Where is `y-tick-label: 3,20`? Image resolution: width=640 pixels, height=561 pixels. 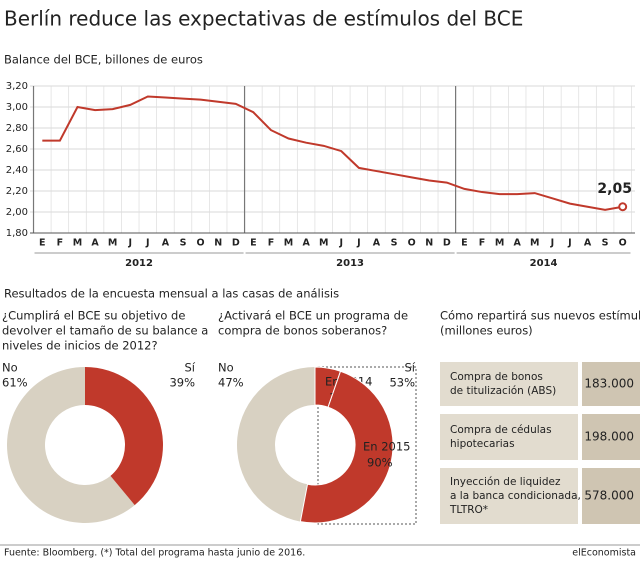
y-tick-label: 3,20 is located at coordinates (17, 86).